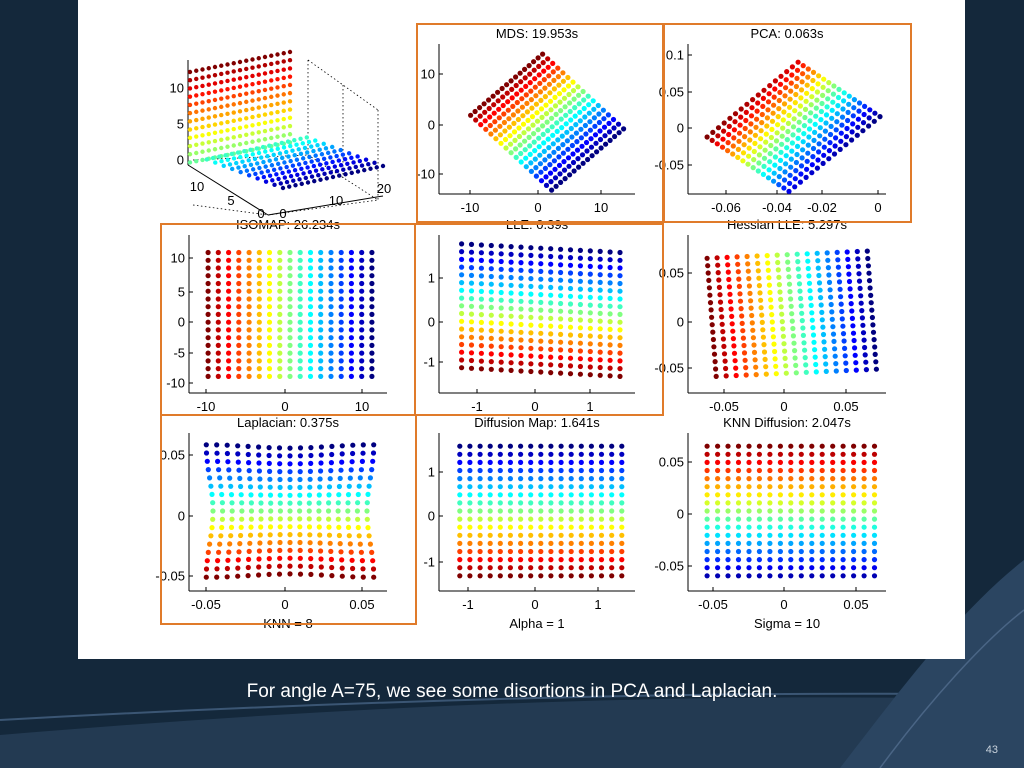  Describe the element at coordinates (431, 322) in the screenshot. I see `y-tick-label: 0` at that location.